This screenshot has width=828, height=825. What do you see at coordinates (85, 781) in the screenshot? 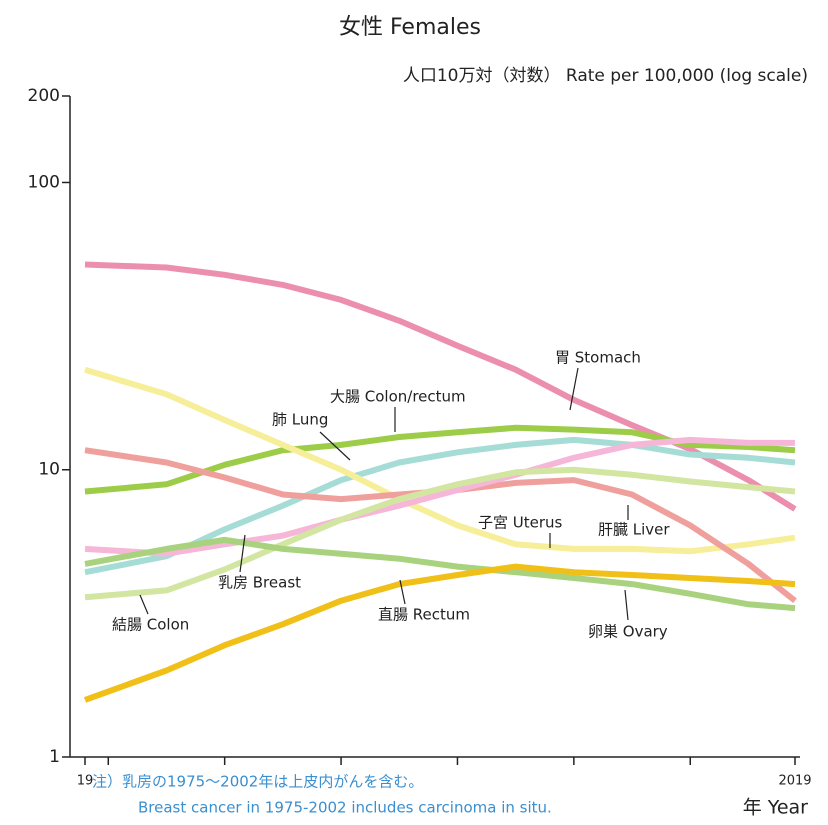
I see `x-tick-label: 19` at bounding box center [85, 781].